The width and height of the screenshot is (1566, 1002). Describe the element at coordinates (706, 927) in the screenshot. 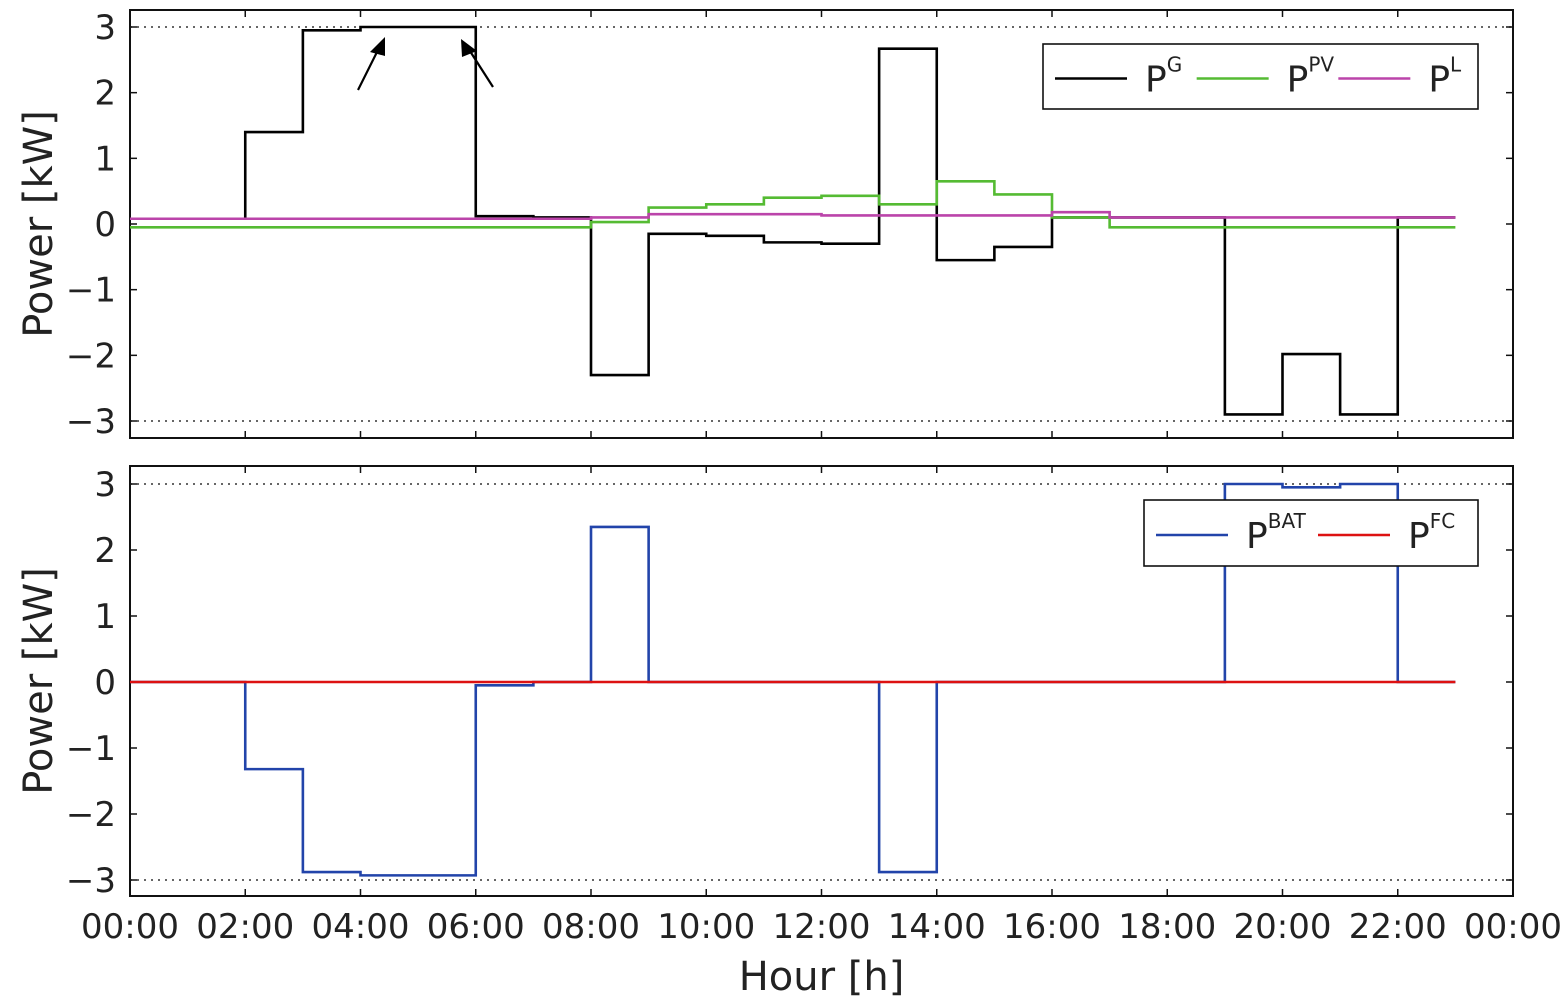

I see `x-tick-label: 10:00` at that location.